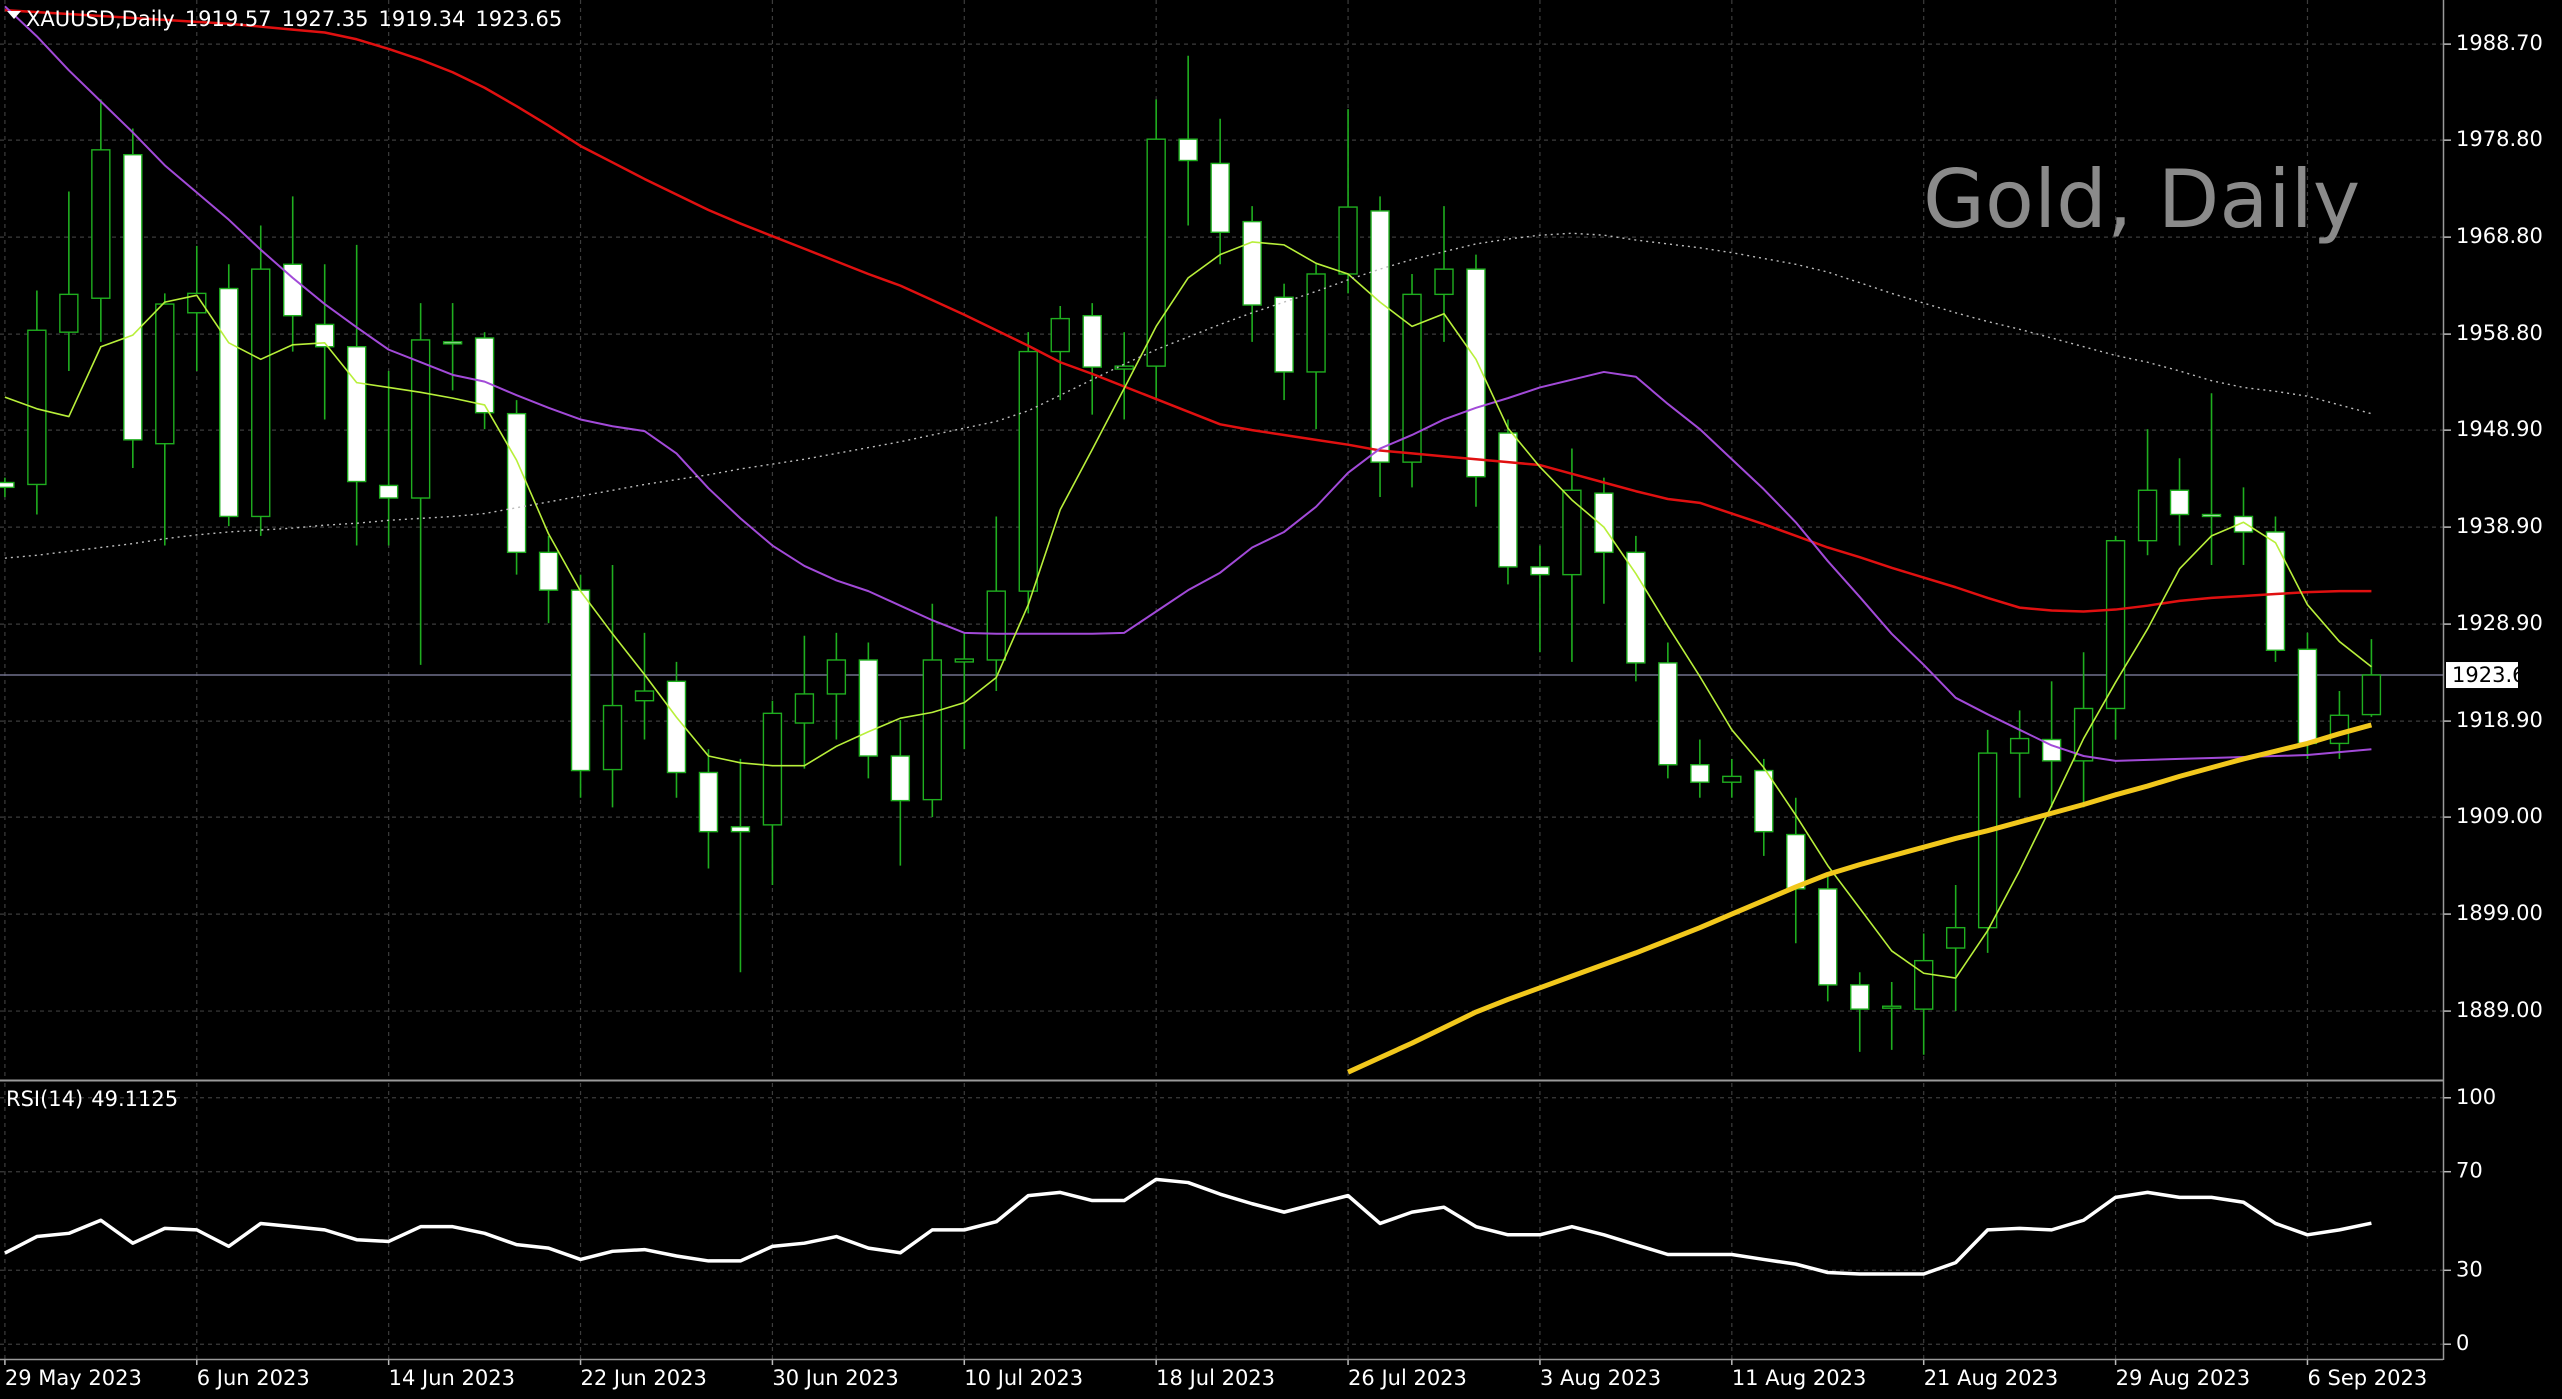 The height and width of the screenshot is (1399, 2562). I want to click on last-price-label: 1923.65, so click(2495, 675).